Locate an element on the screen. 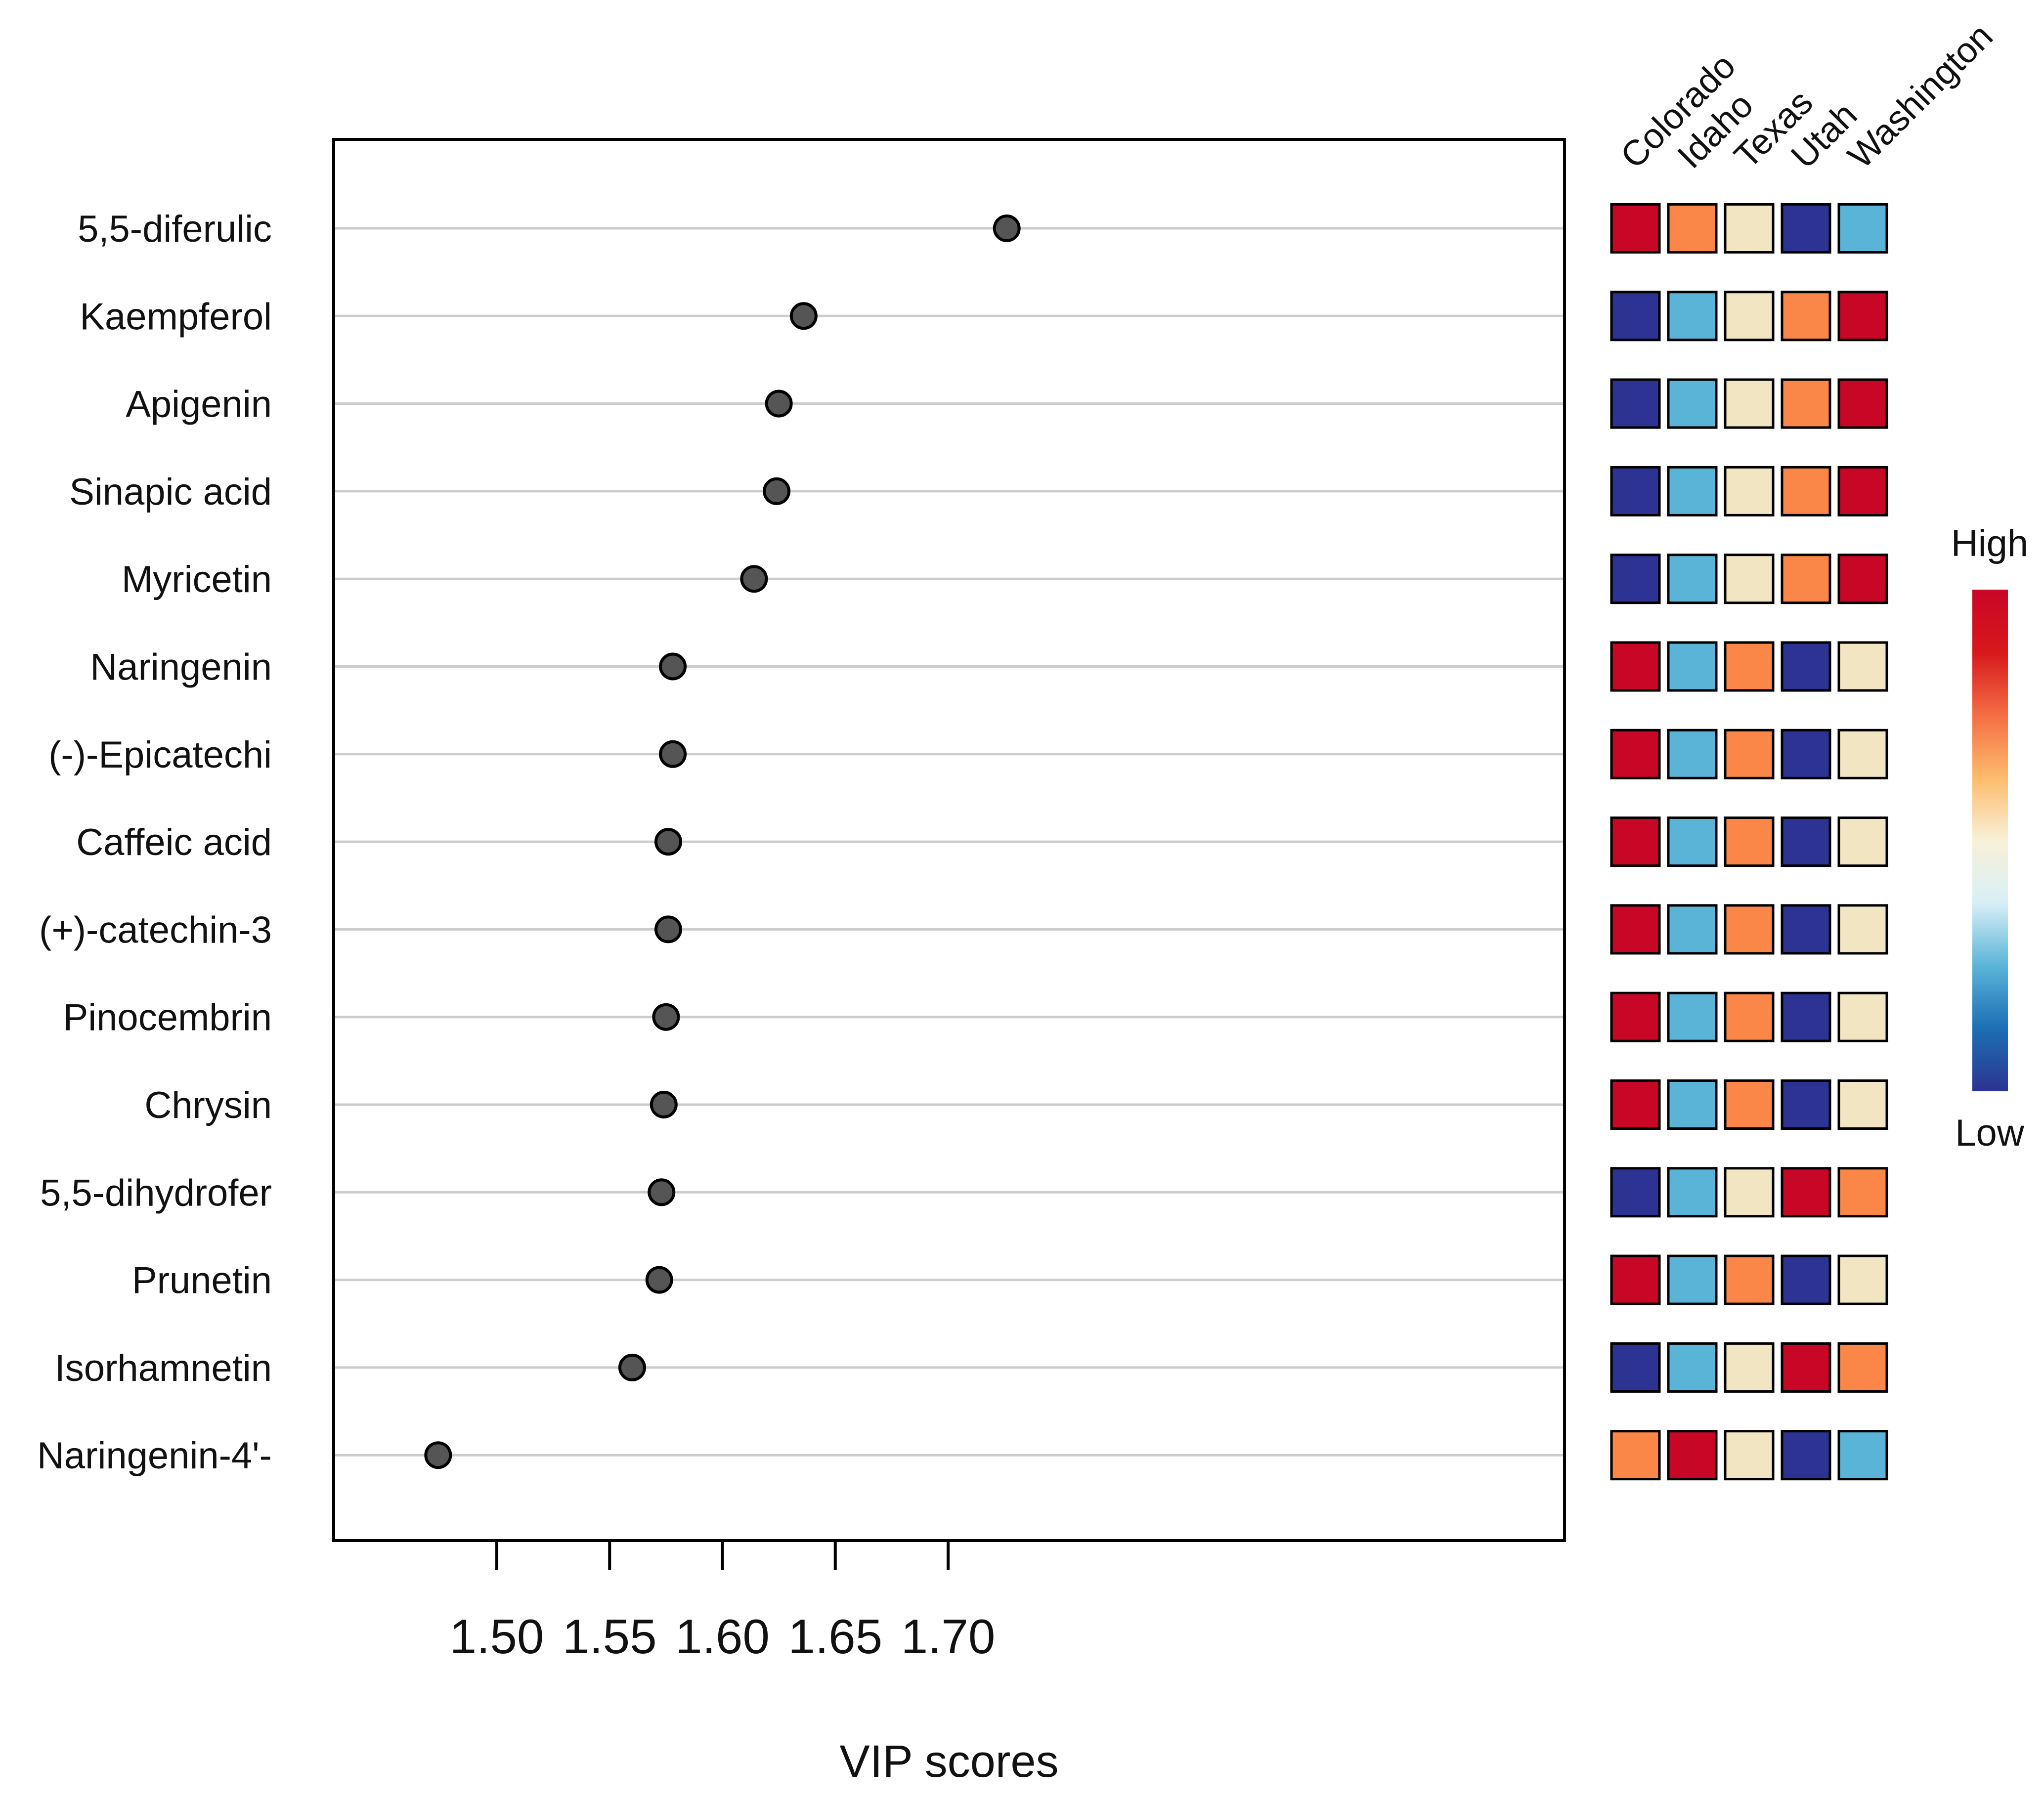 This screenshot has width=2044, height=1801. x-axis-title: VIP scores is located at coordinates (948, 1761).